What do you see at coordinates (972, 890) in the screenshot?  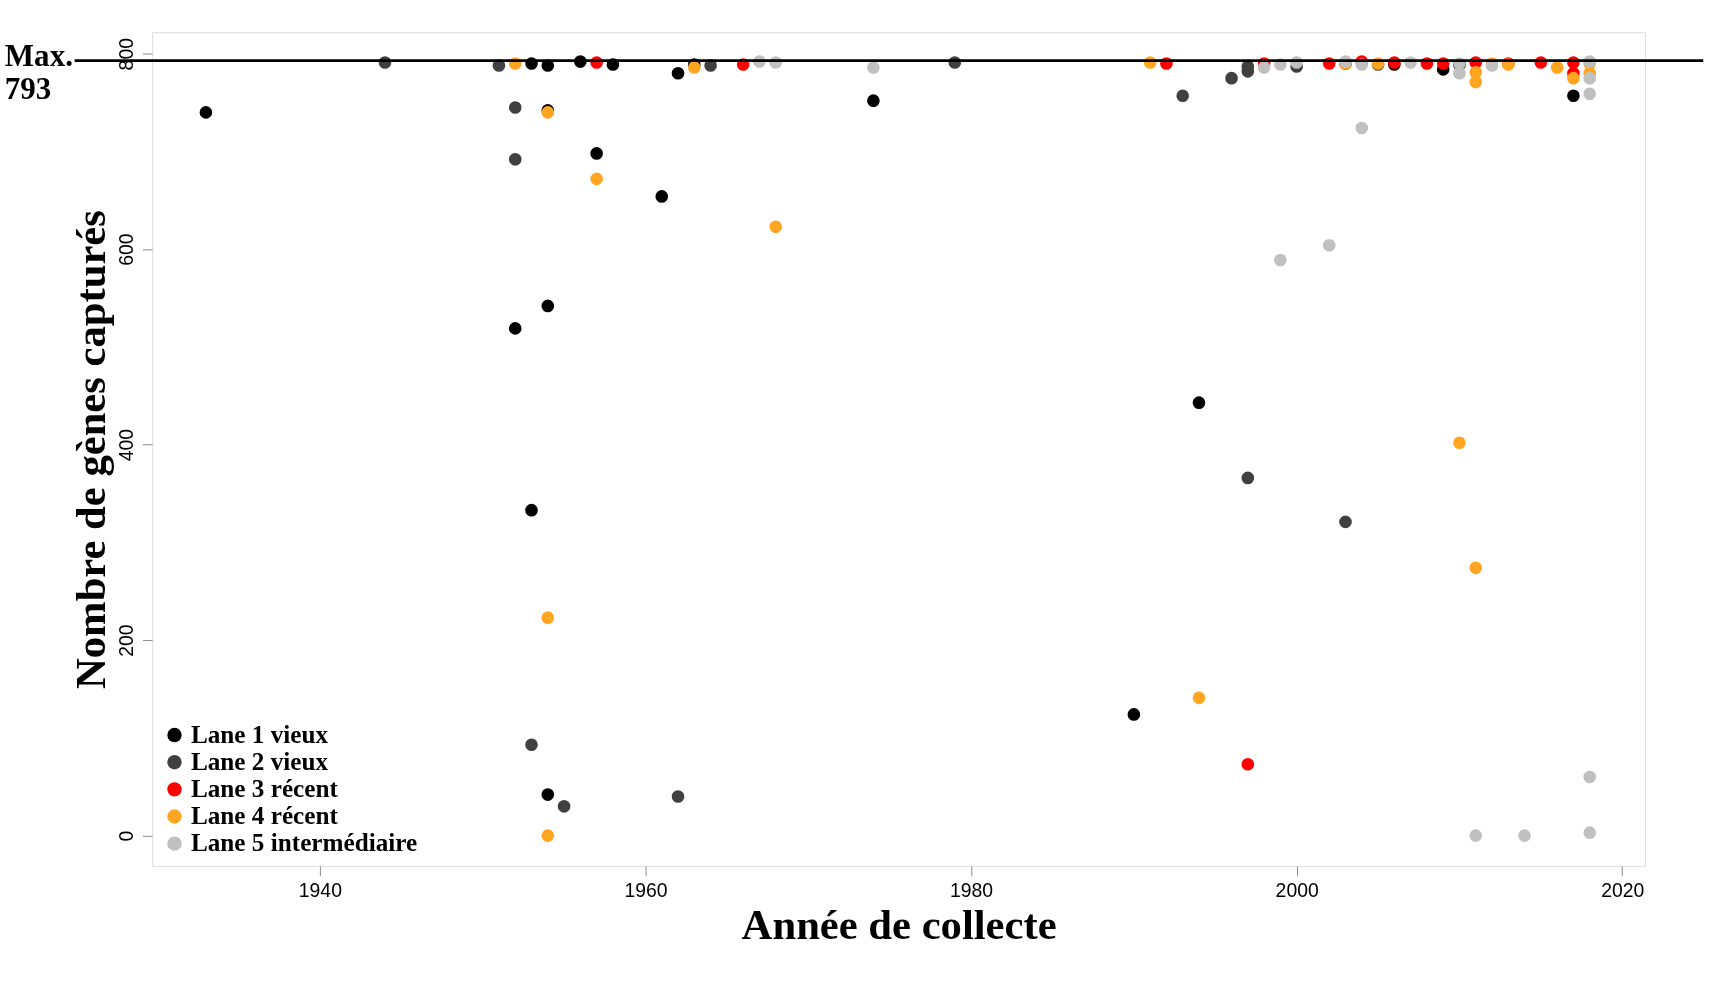 I see `x-tick-label: 1980` at bounding box center [972, 890].